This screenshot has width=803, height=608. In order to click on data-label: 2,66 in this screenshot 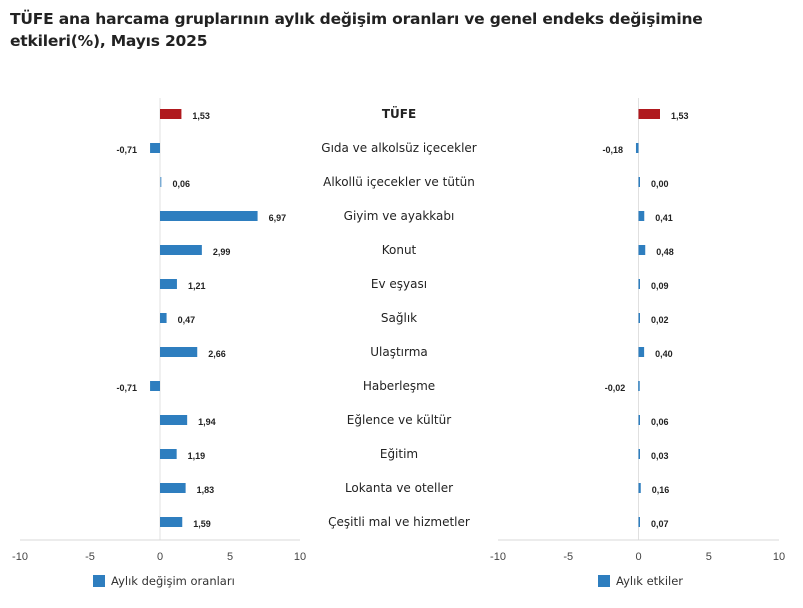, I will do `click(217, 354)`.